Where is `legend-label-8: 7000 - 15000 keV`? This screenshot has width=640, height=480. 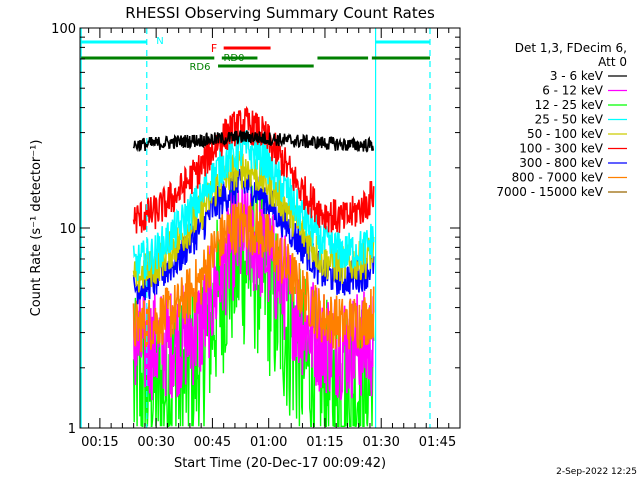
legend-label-8: 7000 - 15000 keV is located at coordinates (549, 192).